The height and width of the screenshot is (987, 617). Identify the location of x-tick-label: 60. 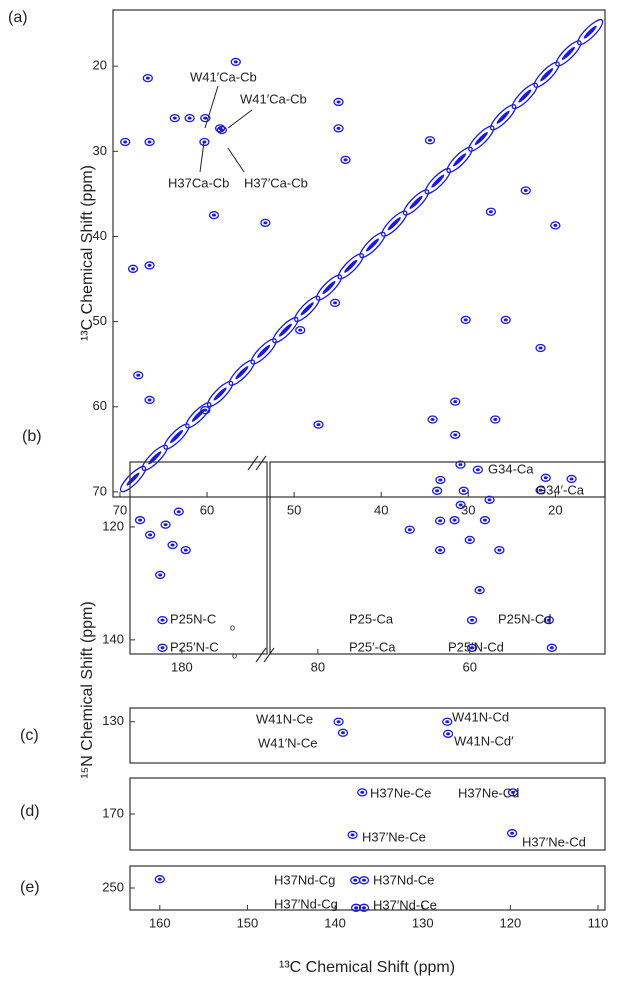
(207, 509).